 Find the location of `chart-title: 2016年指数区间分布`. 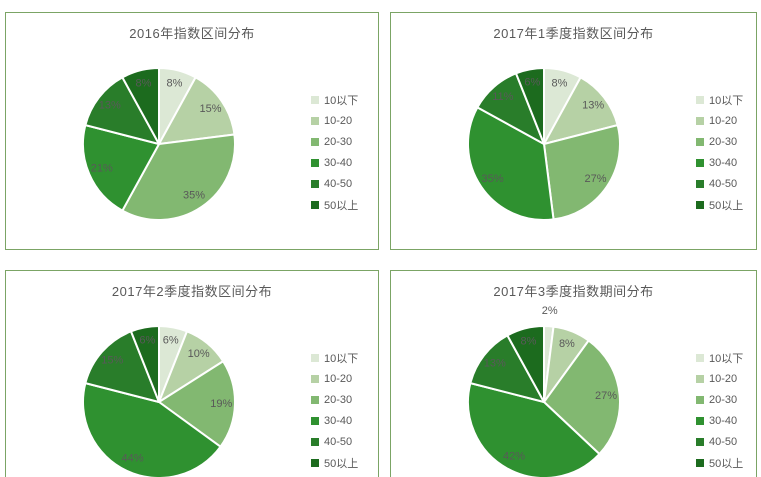

chart-title: 2016年指数区间分布 is located at coordinates (192, 33).